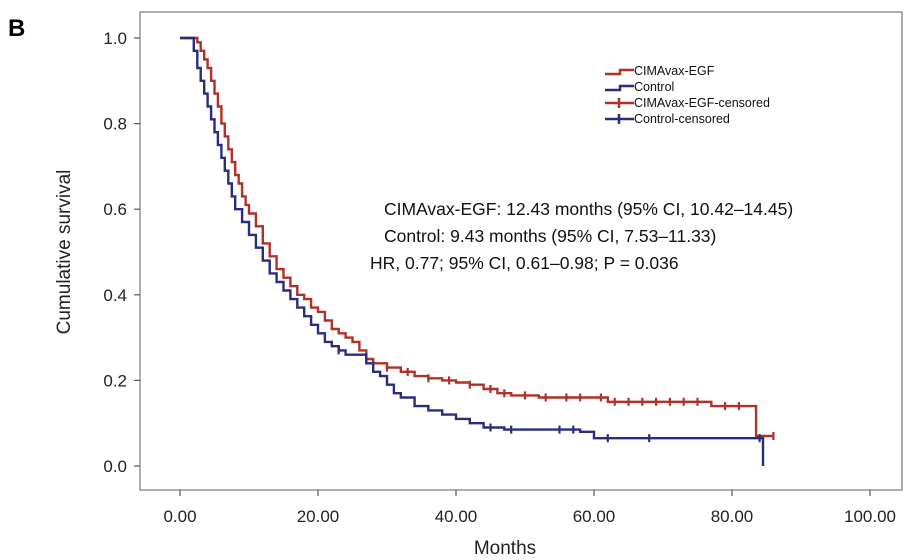  Describe the element at coordinates (115, 295) in the screenshot. I see `y-tick-label: 0.4` at that location.